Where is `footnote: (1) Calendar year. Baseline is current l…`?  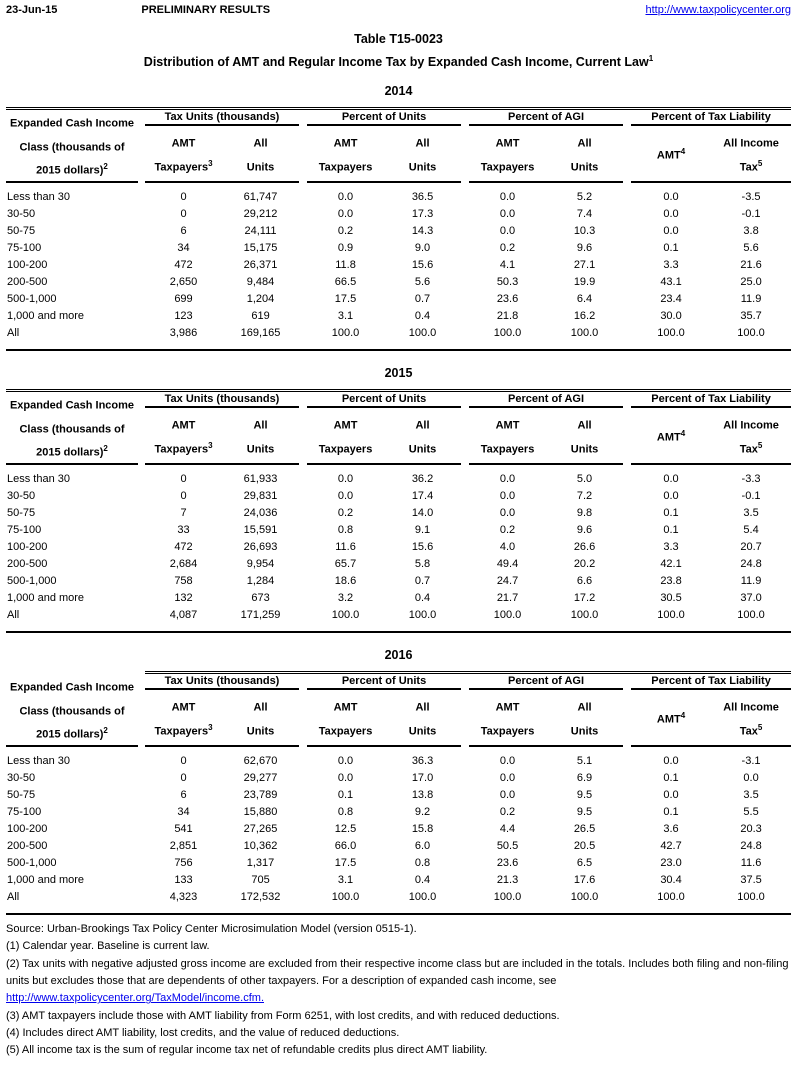 footnote: (1) Calendar year. Baseline is current l… is located at coordinates (108, 946).